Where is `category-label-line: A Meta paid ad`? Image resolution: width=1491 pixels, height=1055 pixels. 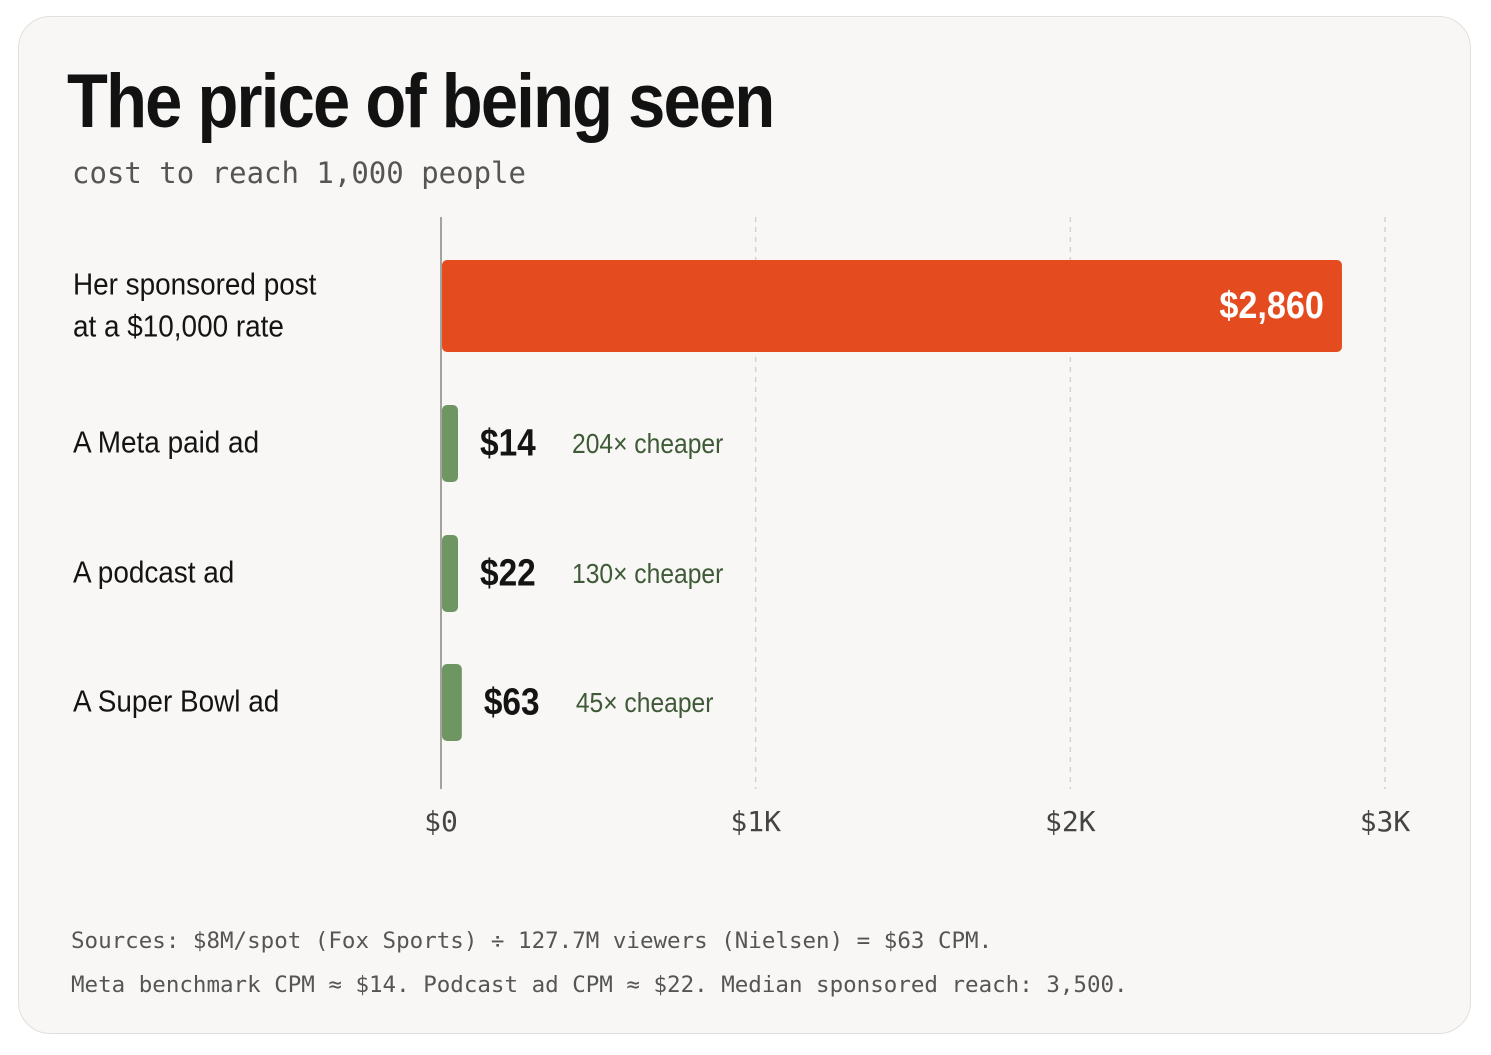
category-label-line: A Meta paid ad is located at coordinates (166, 442).